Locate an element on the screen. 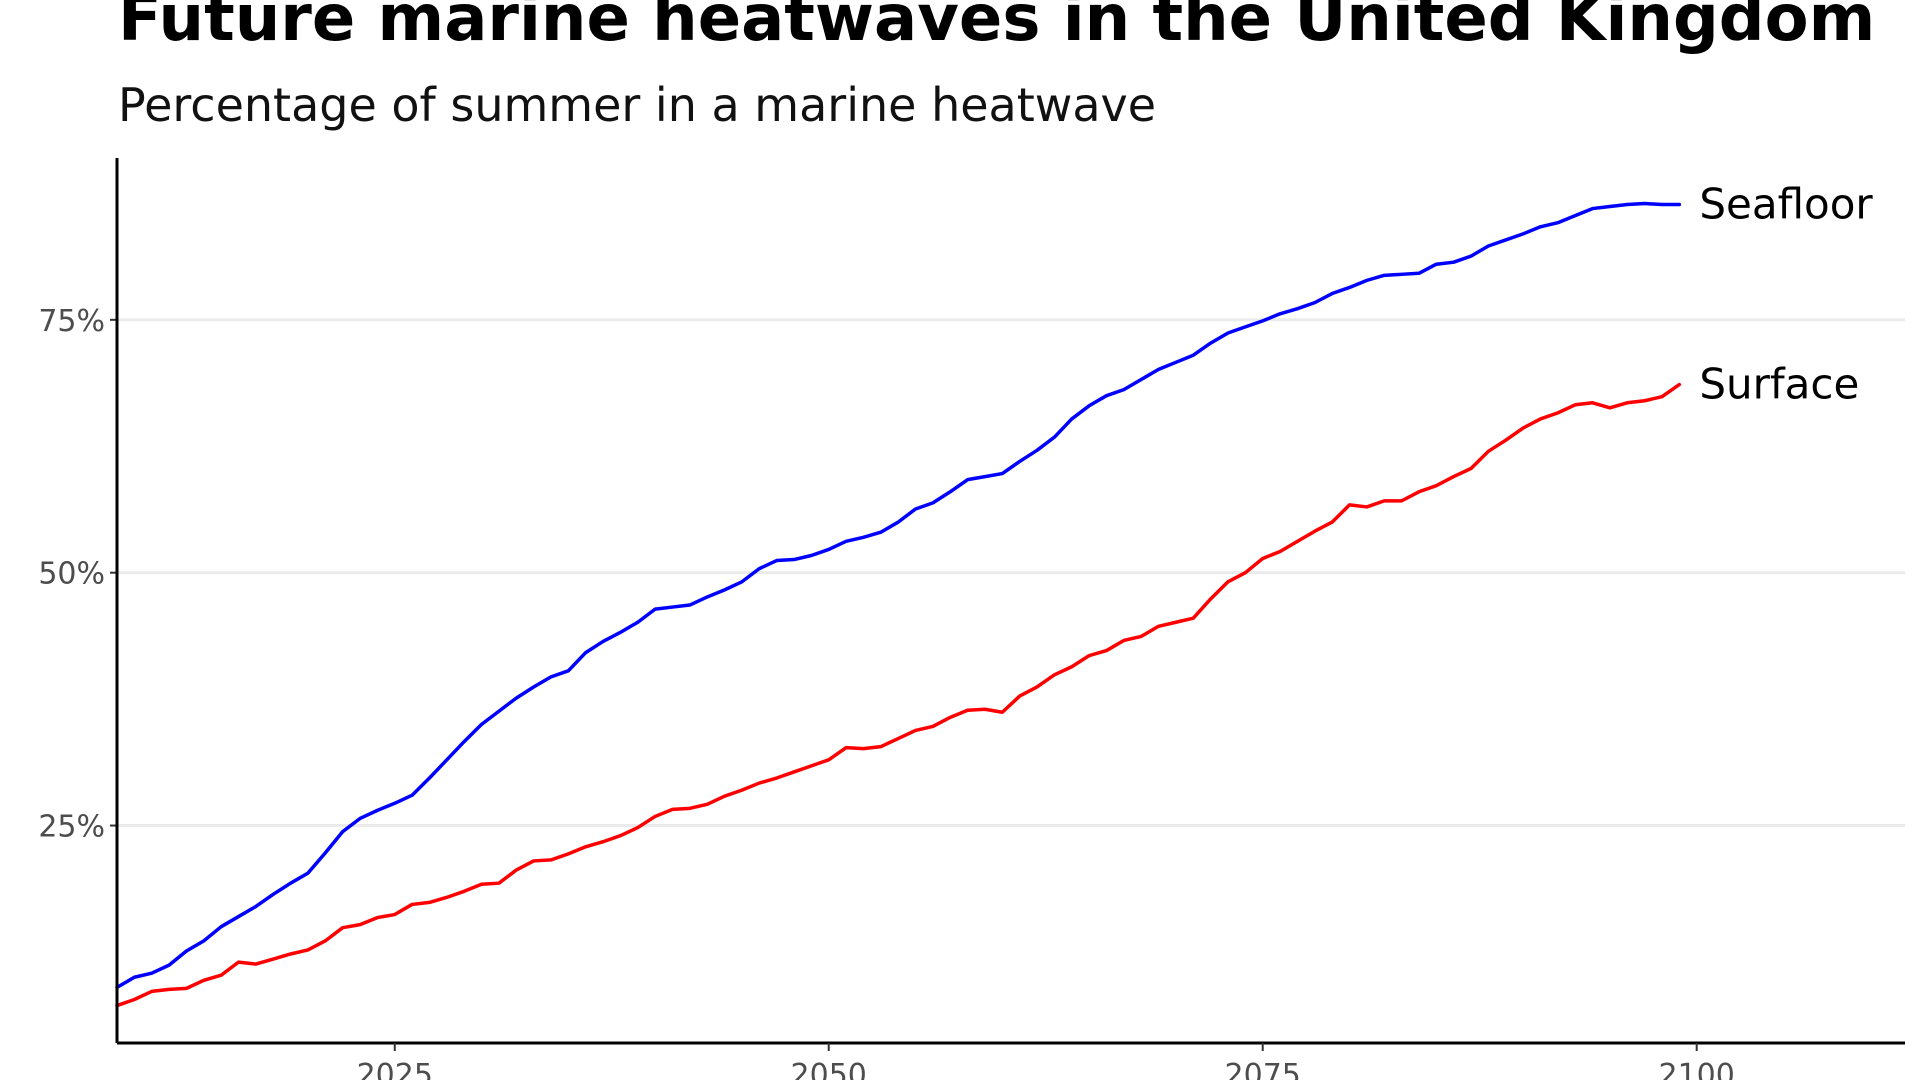  x-tick-label: 2025 is located at coordinates (395, 1069).